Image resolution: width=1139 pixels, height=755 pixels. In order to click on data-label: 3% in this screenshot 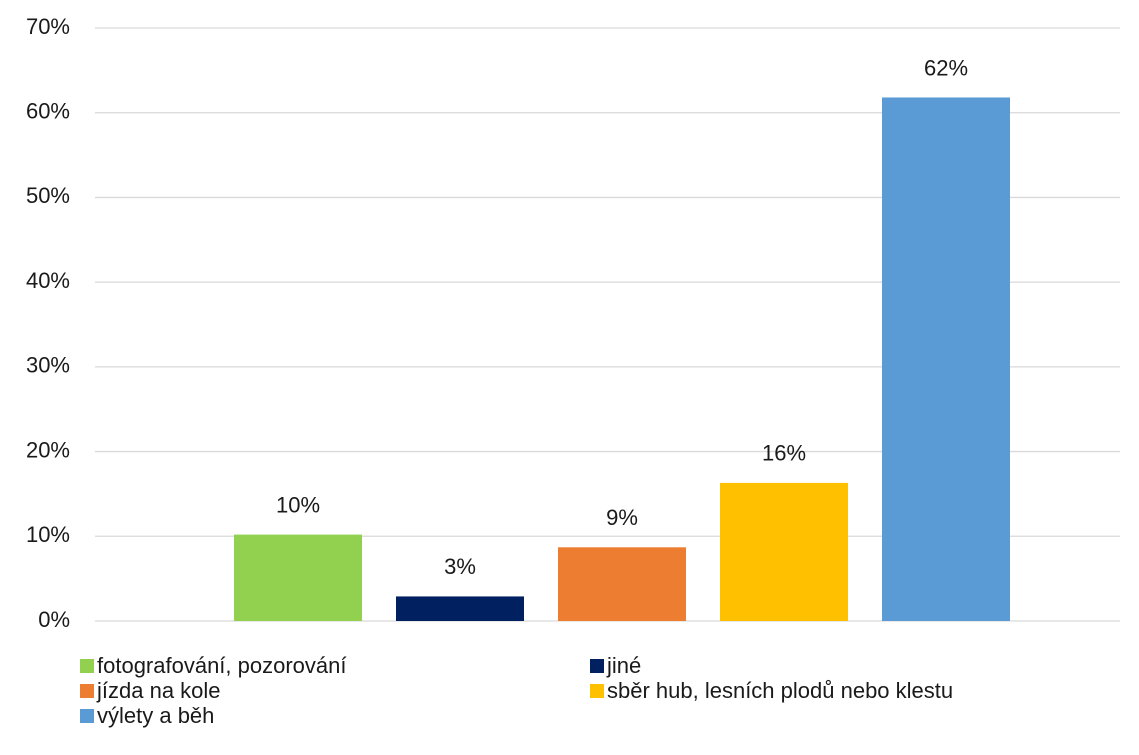, I will do `click(460, 566)`.